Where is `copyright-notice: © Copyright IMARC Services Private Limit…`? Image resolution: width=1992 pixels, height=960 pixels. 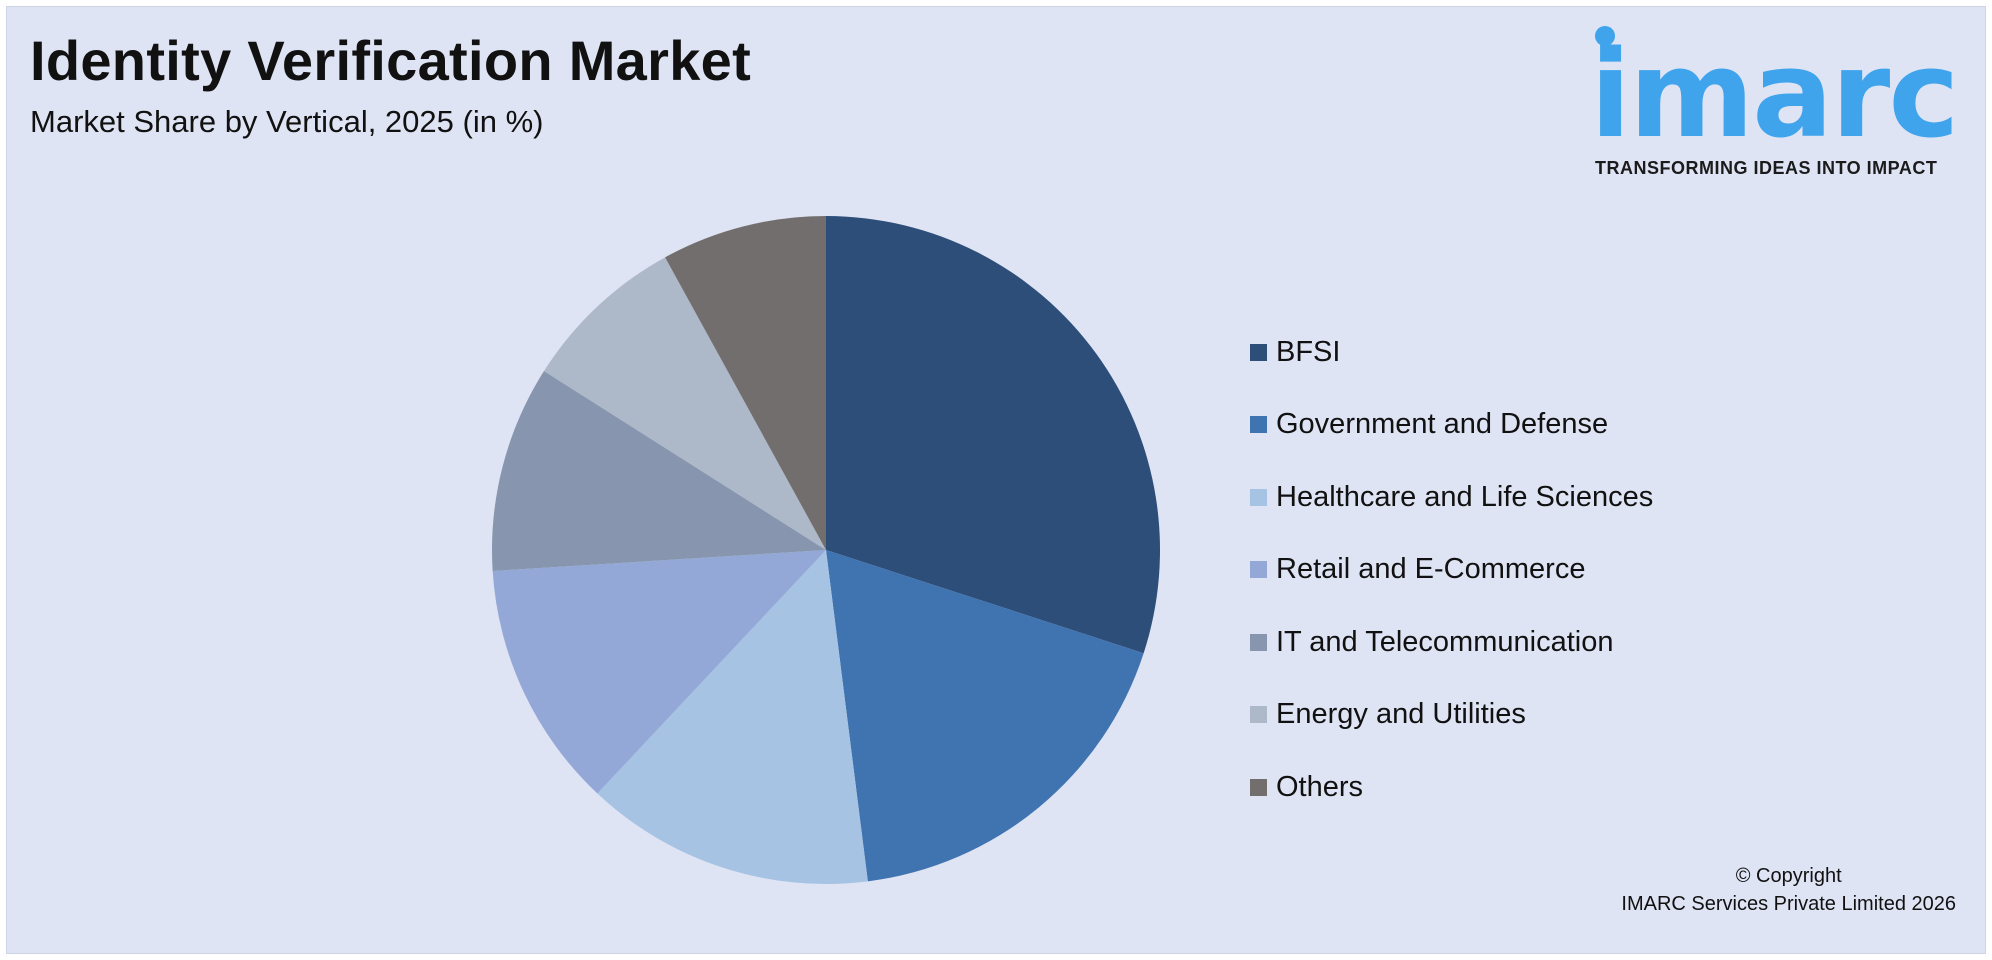 copyright-notice: © Copyright IMARC Services Private Limit… is located at coordinates (1788, 890).